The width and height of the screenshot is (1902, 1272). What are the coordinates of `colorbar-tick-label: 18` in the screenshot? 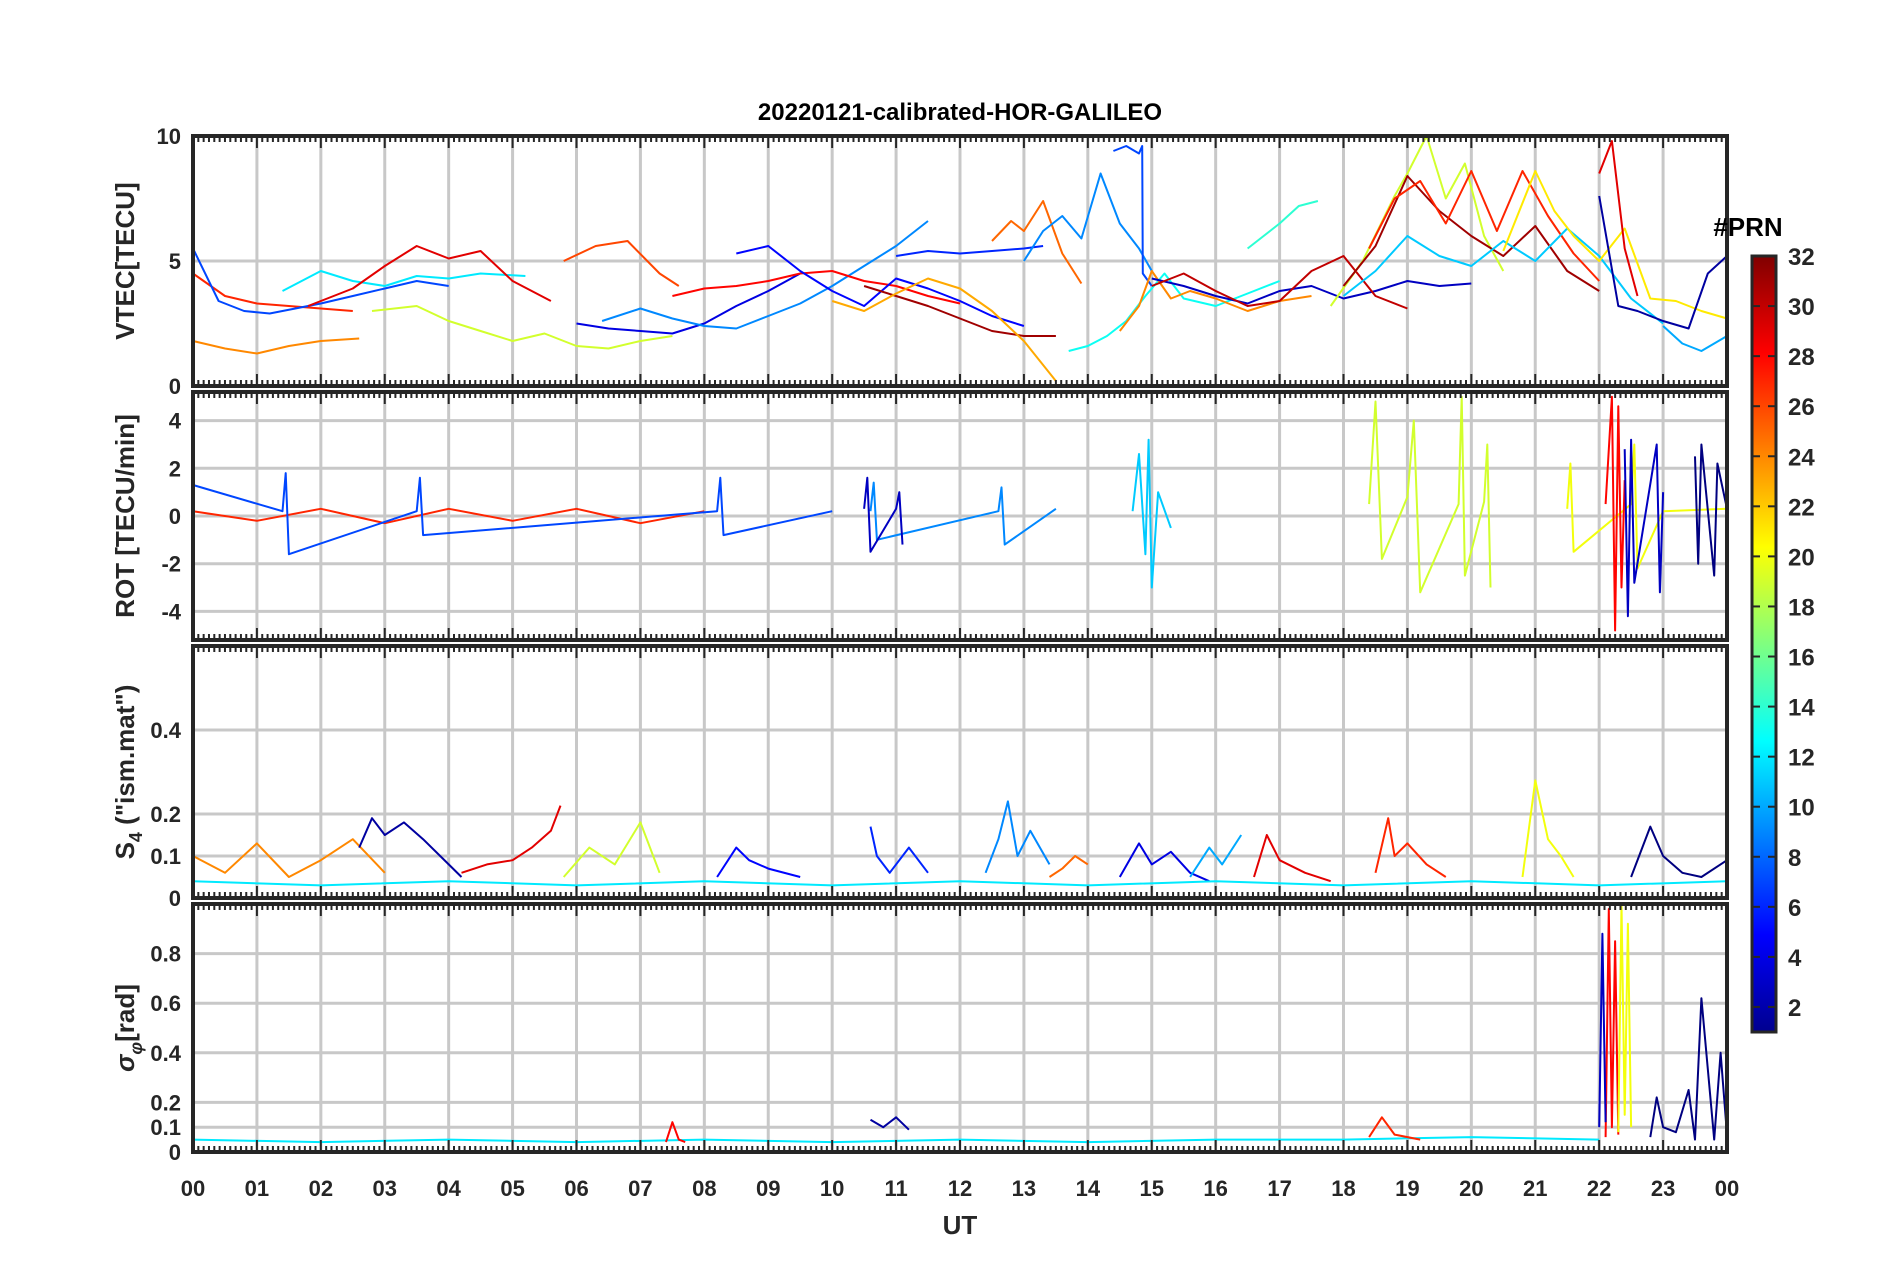 It's located at (1801, 607).